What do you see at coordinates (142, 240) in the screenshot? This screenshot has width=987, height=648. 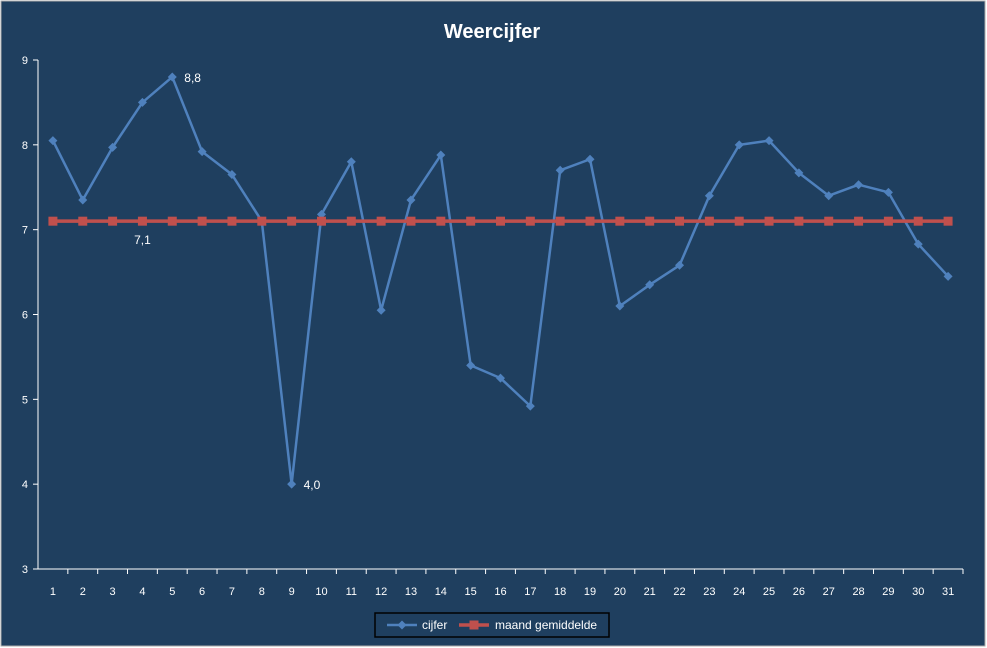 I see `data-label: 7,1` at bounding box center [142, 240].